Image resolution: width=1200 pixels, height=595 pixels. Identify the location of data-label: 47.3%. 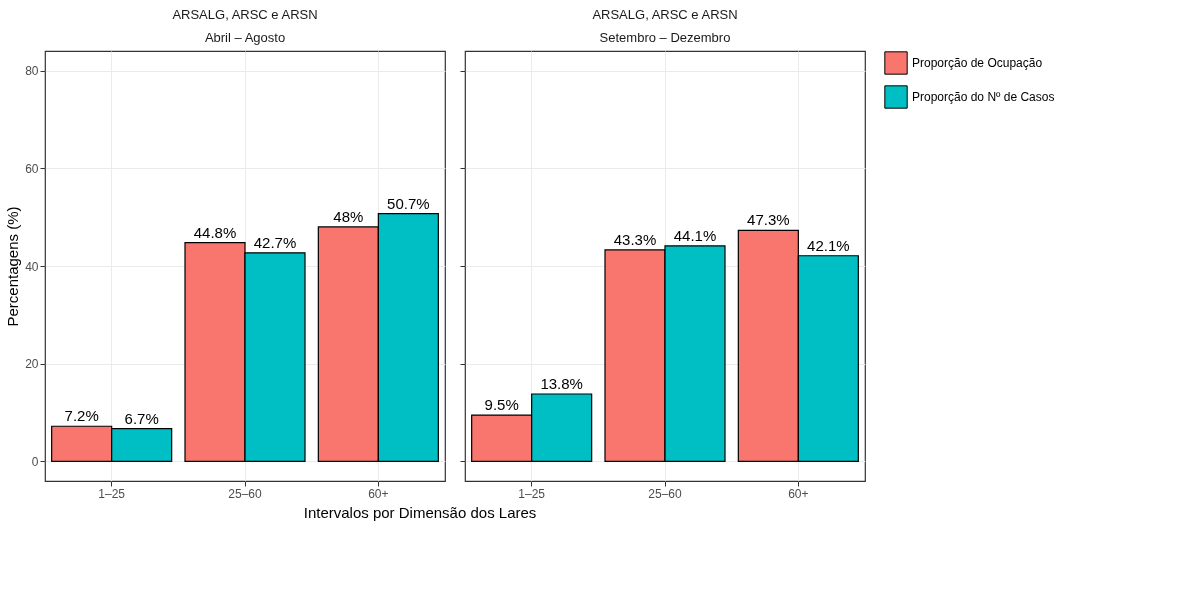
(768, 220).